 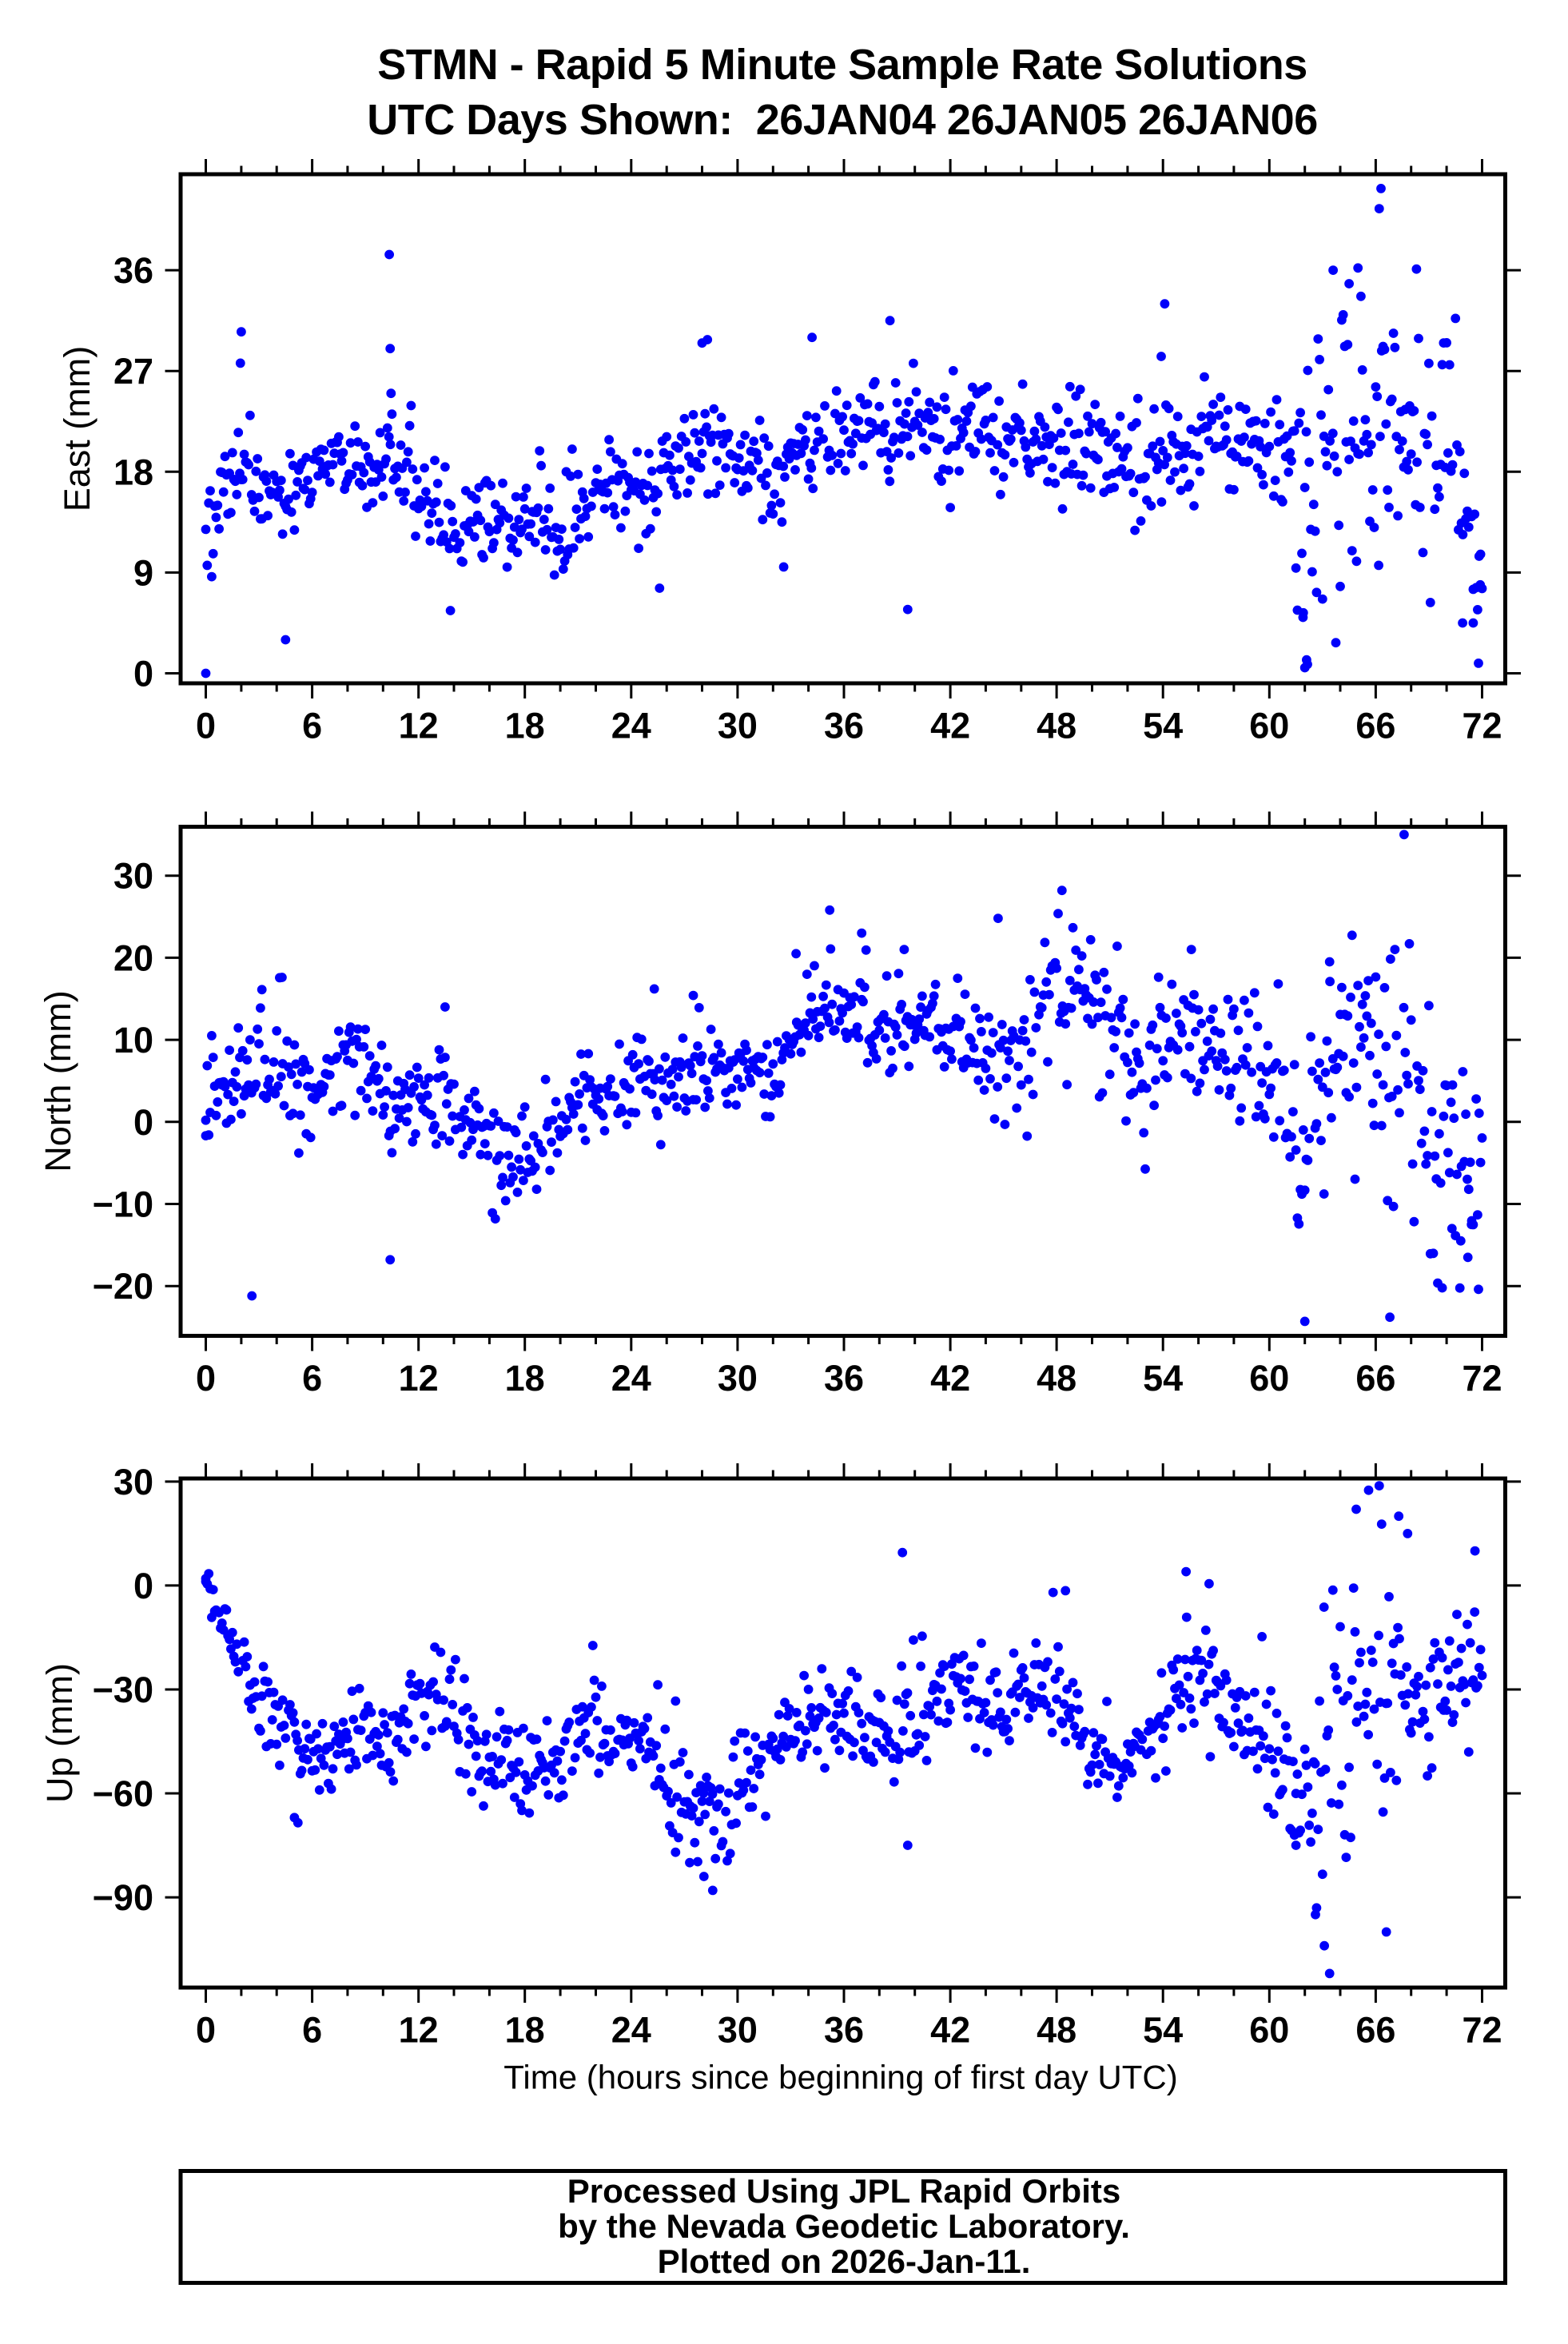 What do you see at coordinates (842, 120) in the screenshot?
I see `svg-text:UTC Days Shown: 26JAN04 26JAN: UTC Days Shown: 26JAN04 26JAN05 26JAN06` at bounding box center [842, 120].